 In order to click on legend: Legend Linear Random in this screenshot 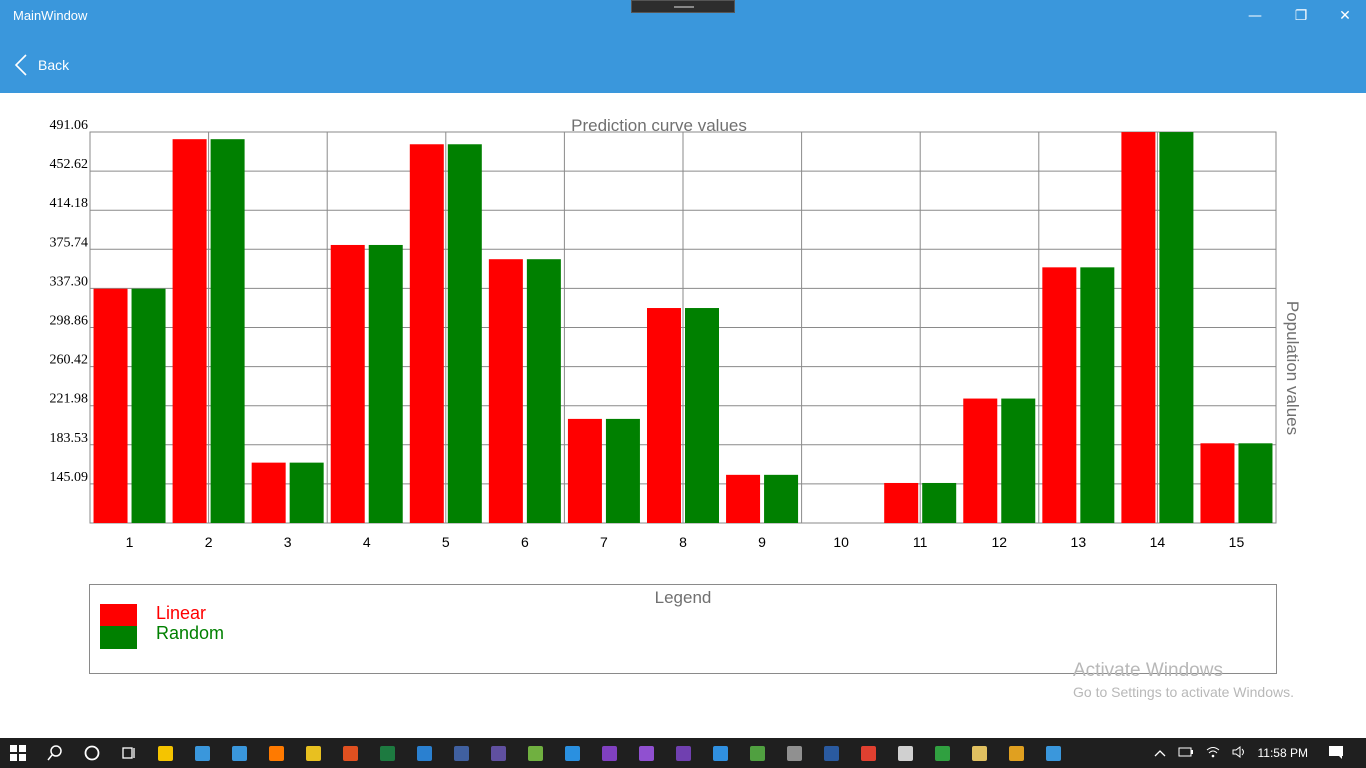, I will do `click(683, 629)`.